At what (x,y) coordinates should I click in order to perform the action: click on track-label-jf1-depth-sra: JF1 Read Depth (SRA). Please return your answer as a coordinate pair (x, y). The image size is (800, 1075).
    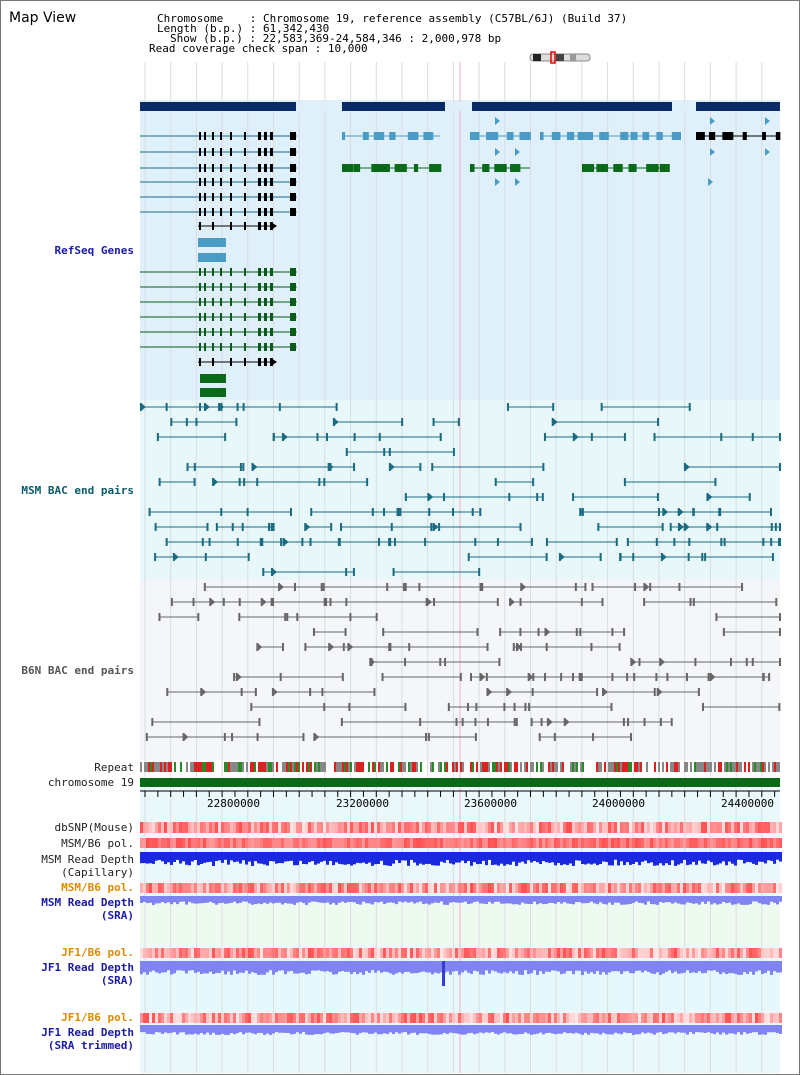
    Looking at the image, I should click on (87, 974).